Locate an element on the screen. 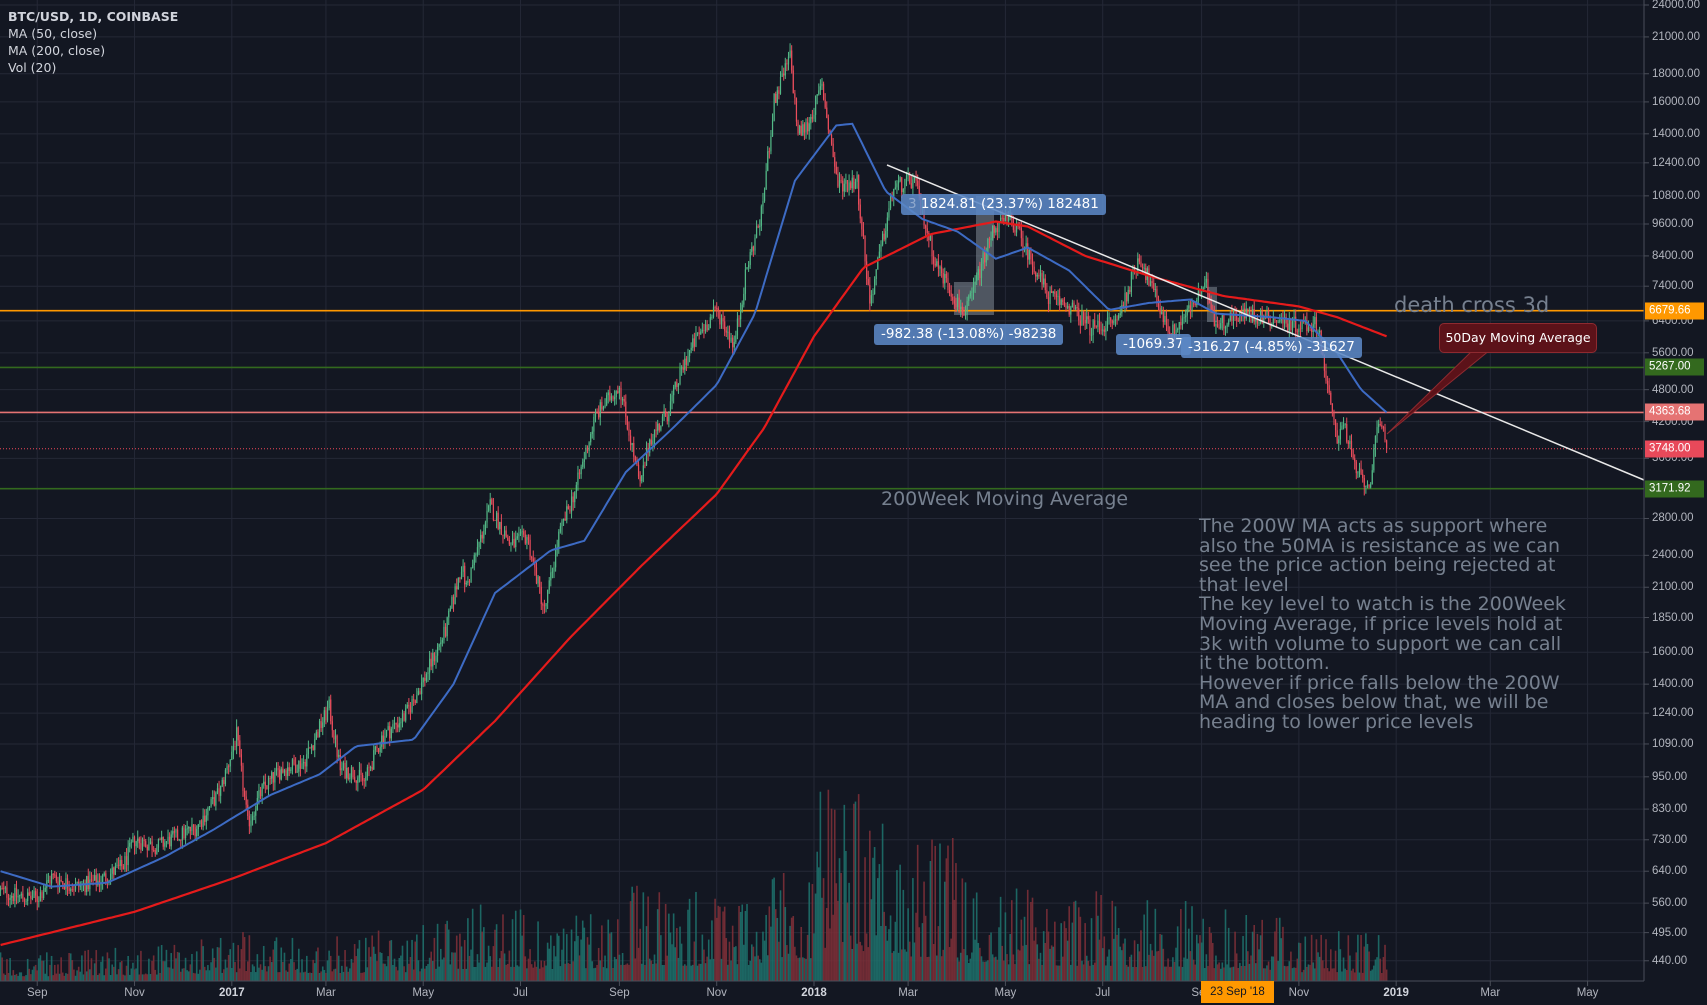 This screenshot has width=1707, height=1005. symbol-title: BTC/USD, 1D, COINBASE is located at coordinates (93, 16).